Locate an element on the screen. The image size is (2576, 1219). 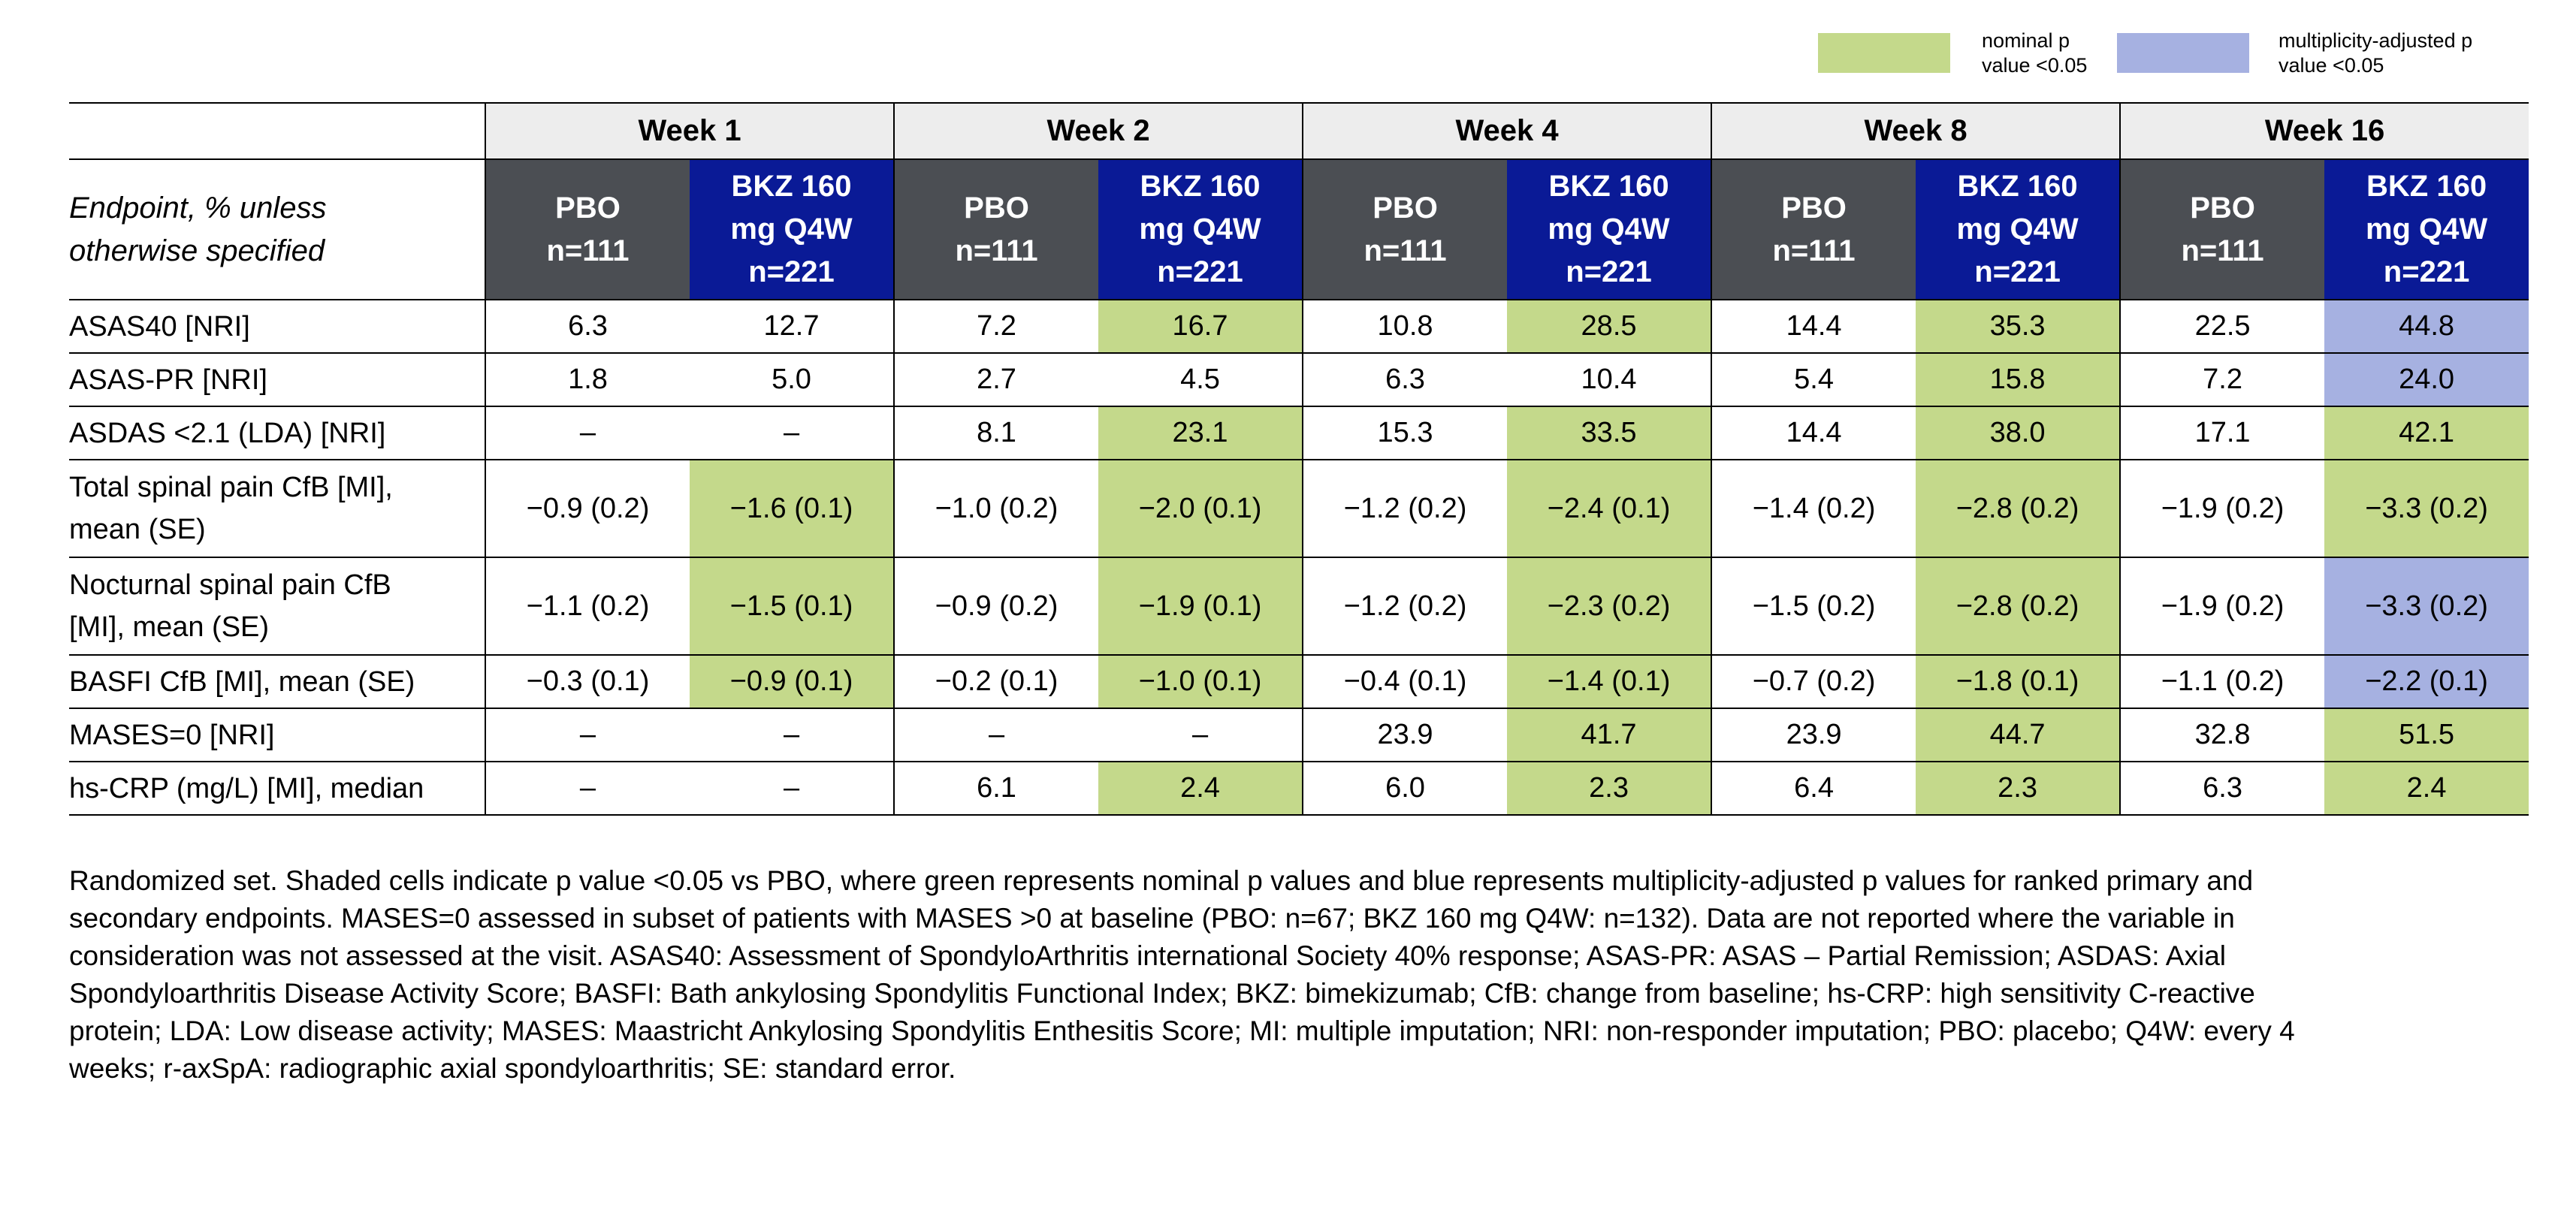
data-cell: 10.4 is located at coordinates (1609, 379).